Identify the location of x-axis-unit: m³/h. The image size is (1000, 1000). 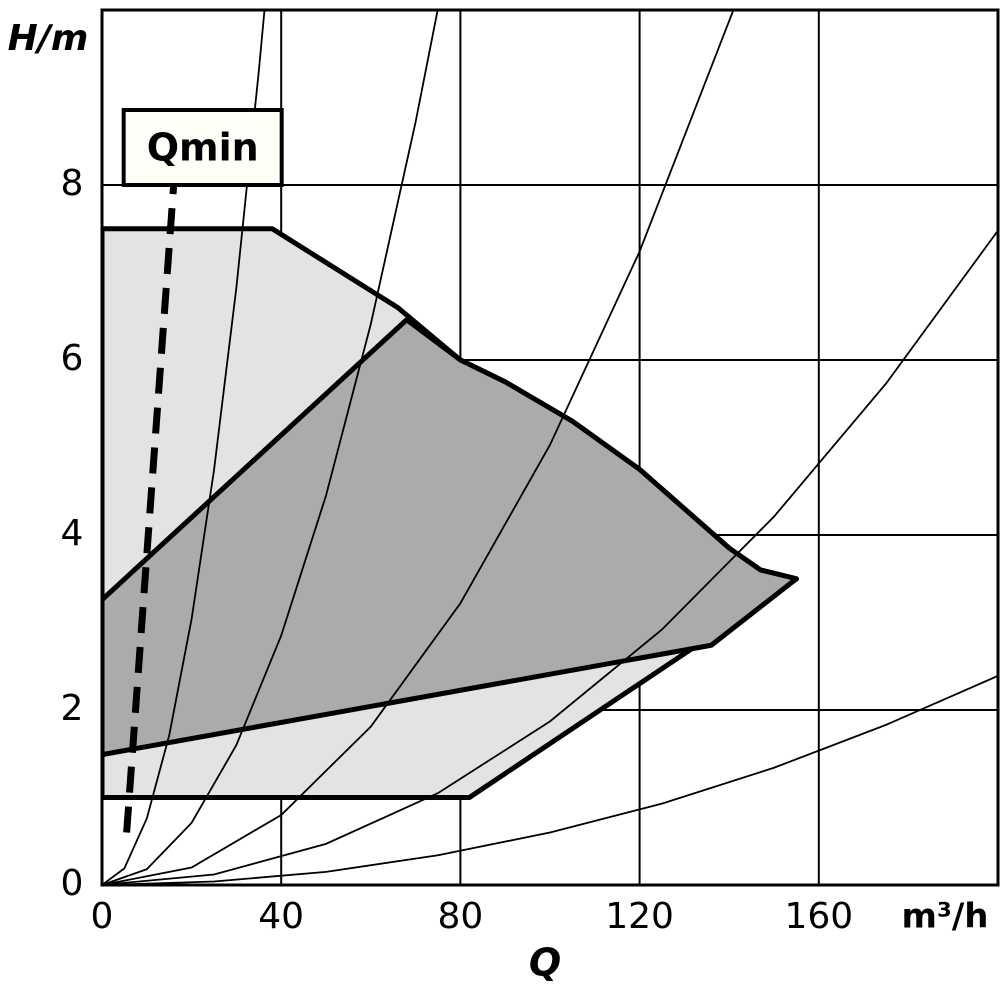
(945, 917).